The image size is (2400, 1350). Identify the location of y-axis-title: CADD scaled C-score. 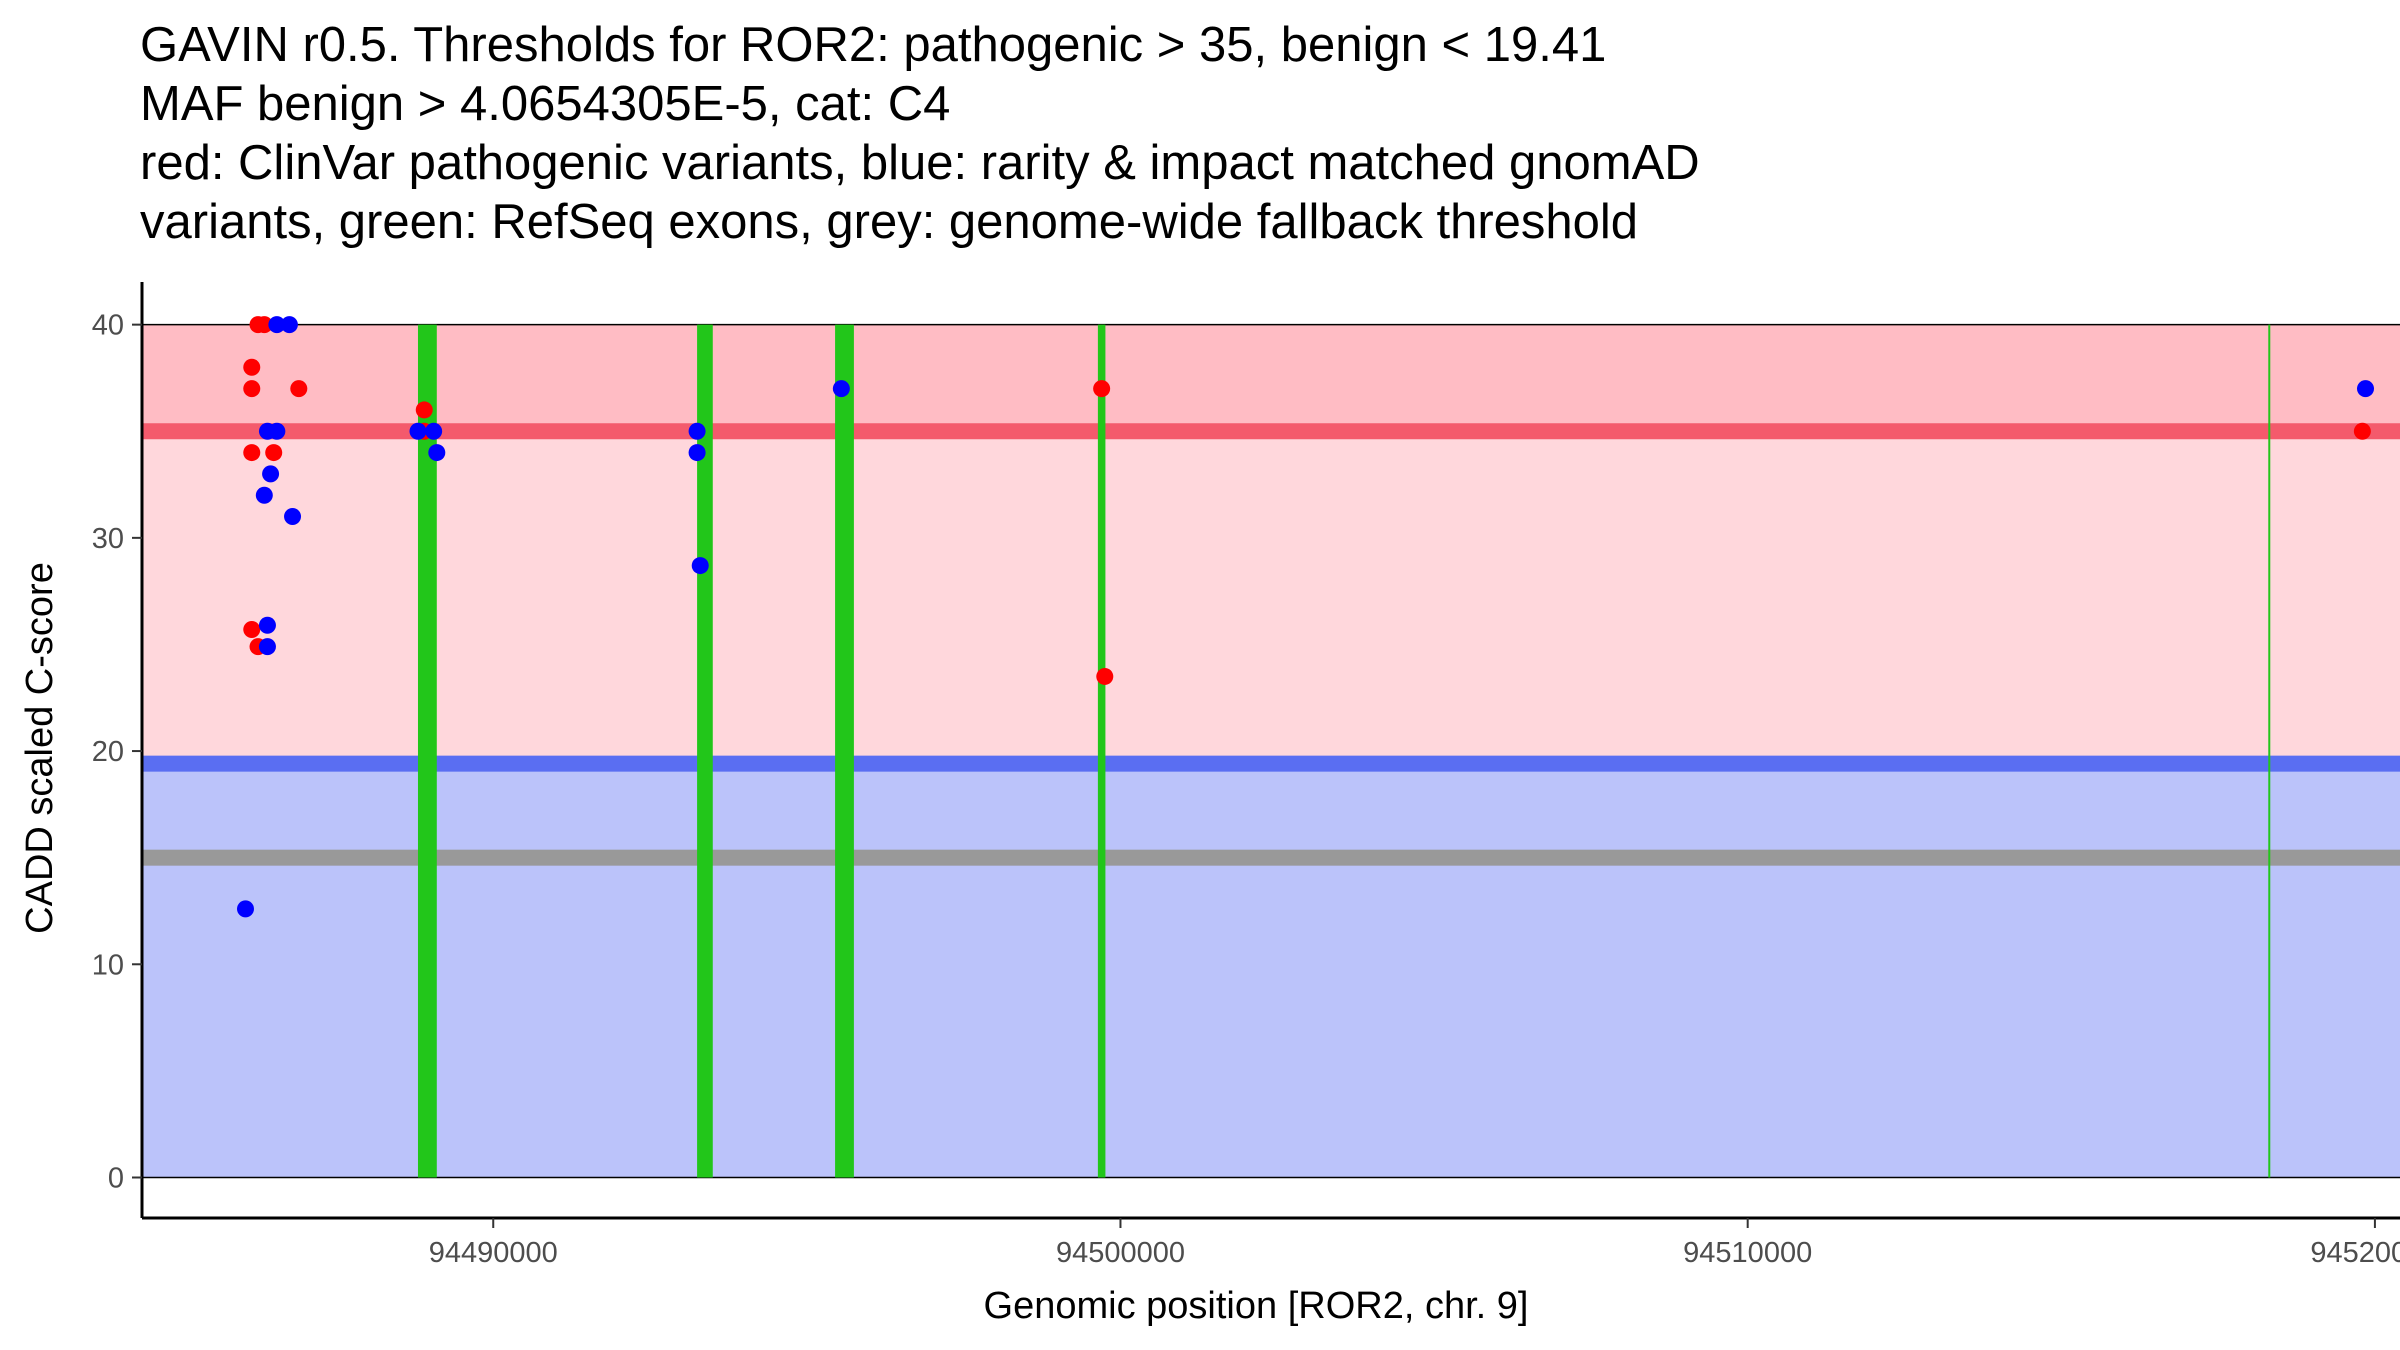
(40, 748).